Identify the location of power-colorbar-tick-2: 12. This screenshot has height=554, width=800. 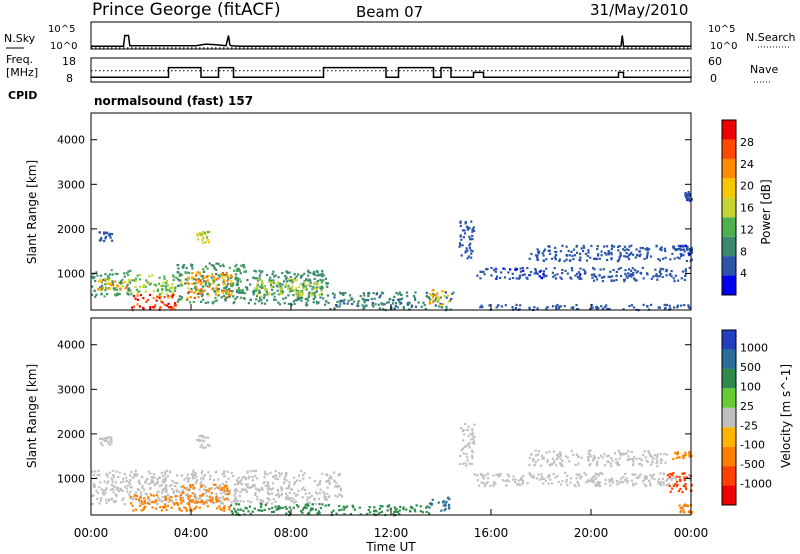
(747, 229).